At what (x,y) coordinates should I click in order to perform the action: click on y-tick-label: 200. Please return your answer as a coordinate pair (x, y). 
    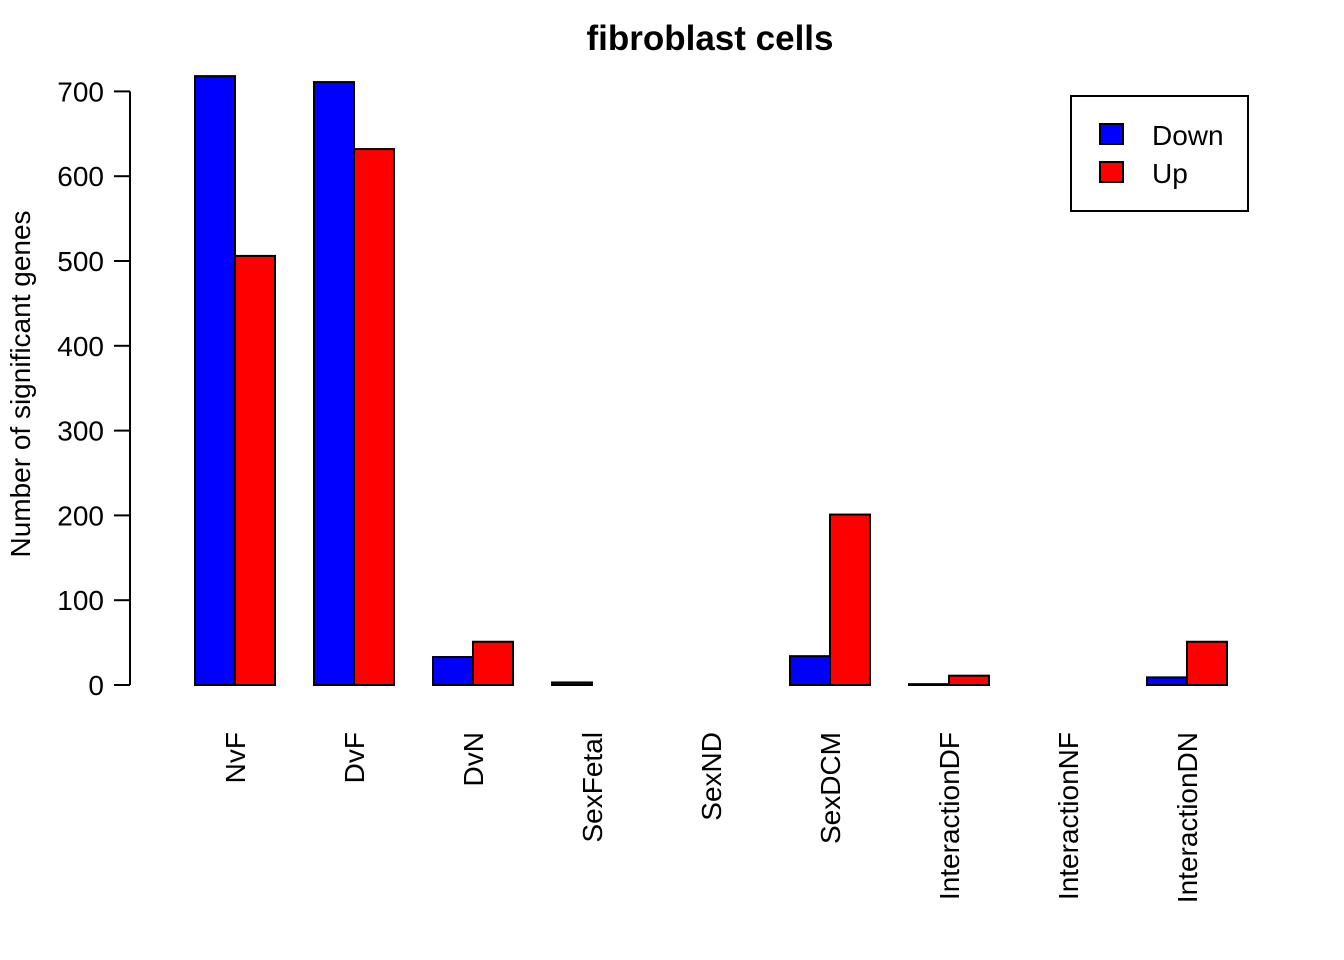
    Looking at the image, I should click on (80, 515).